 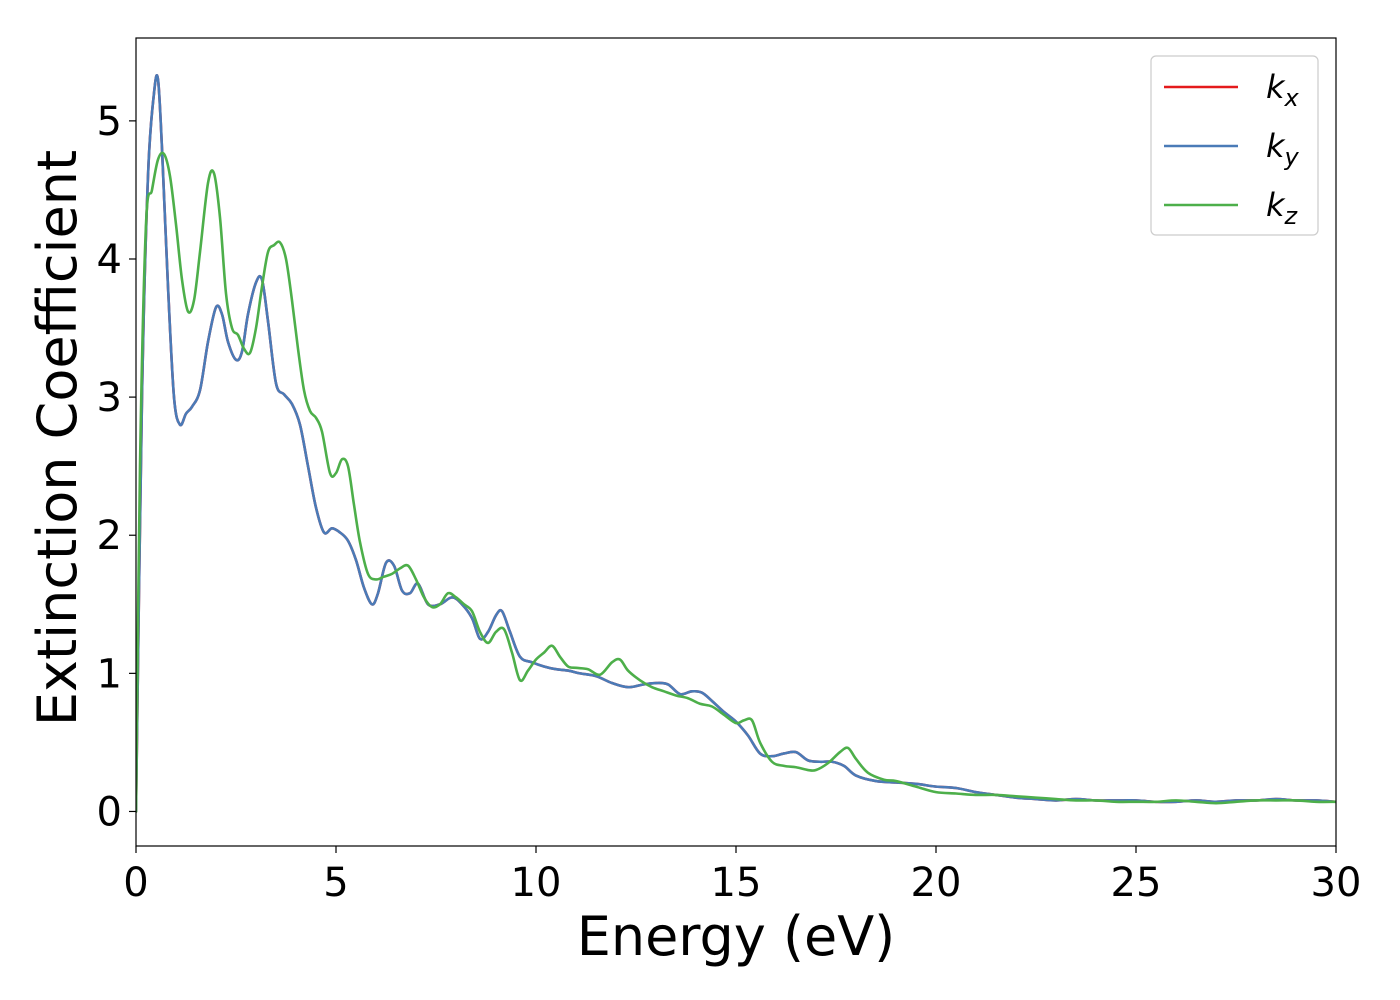 I want to click on legend-label: kz, so click(x=1282, y=208).